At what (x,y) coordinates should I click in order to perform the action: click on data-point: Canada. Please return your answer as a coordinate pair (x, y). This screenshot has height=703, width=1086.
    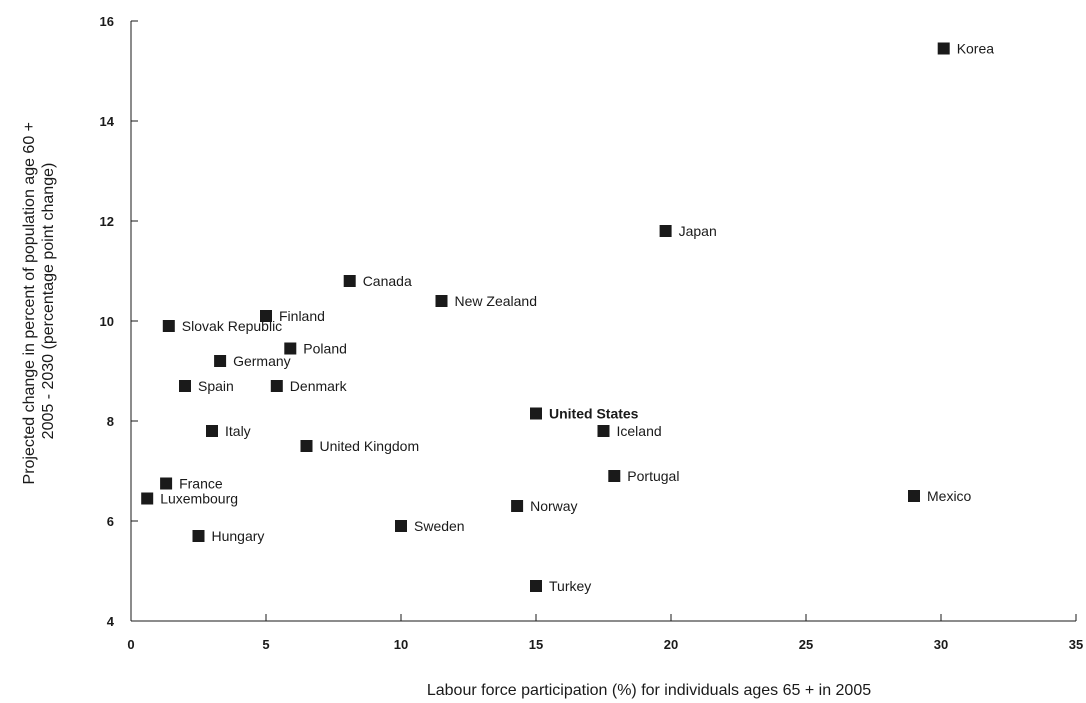
    Looking at the image, I should click on (377, 281).